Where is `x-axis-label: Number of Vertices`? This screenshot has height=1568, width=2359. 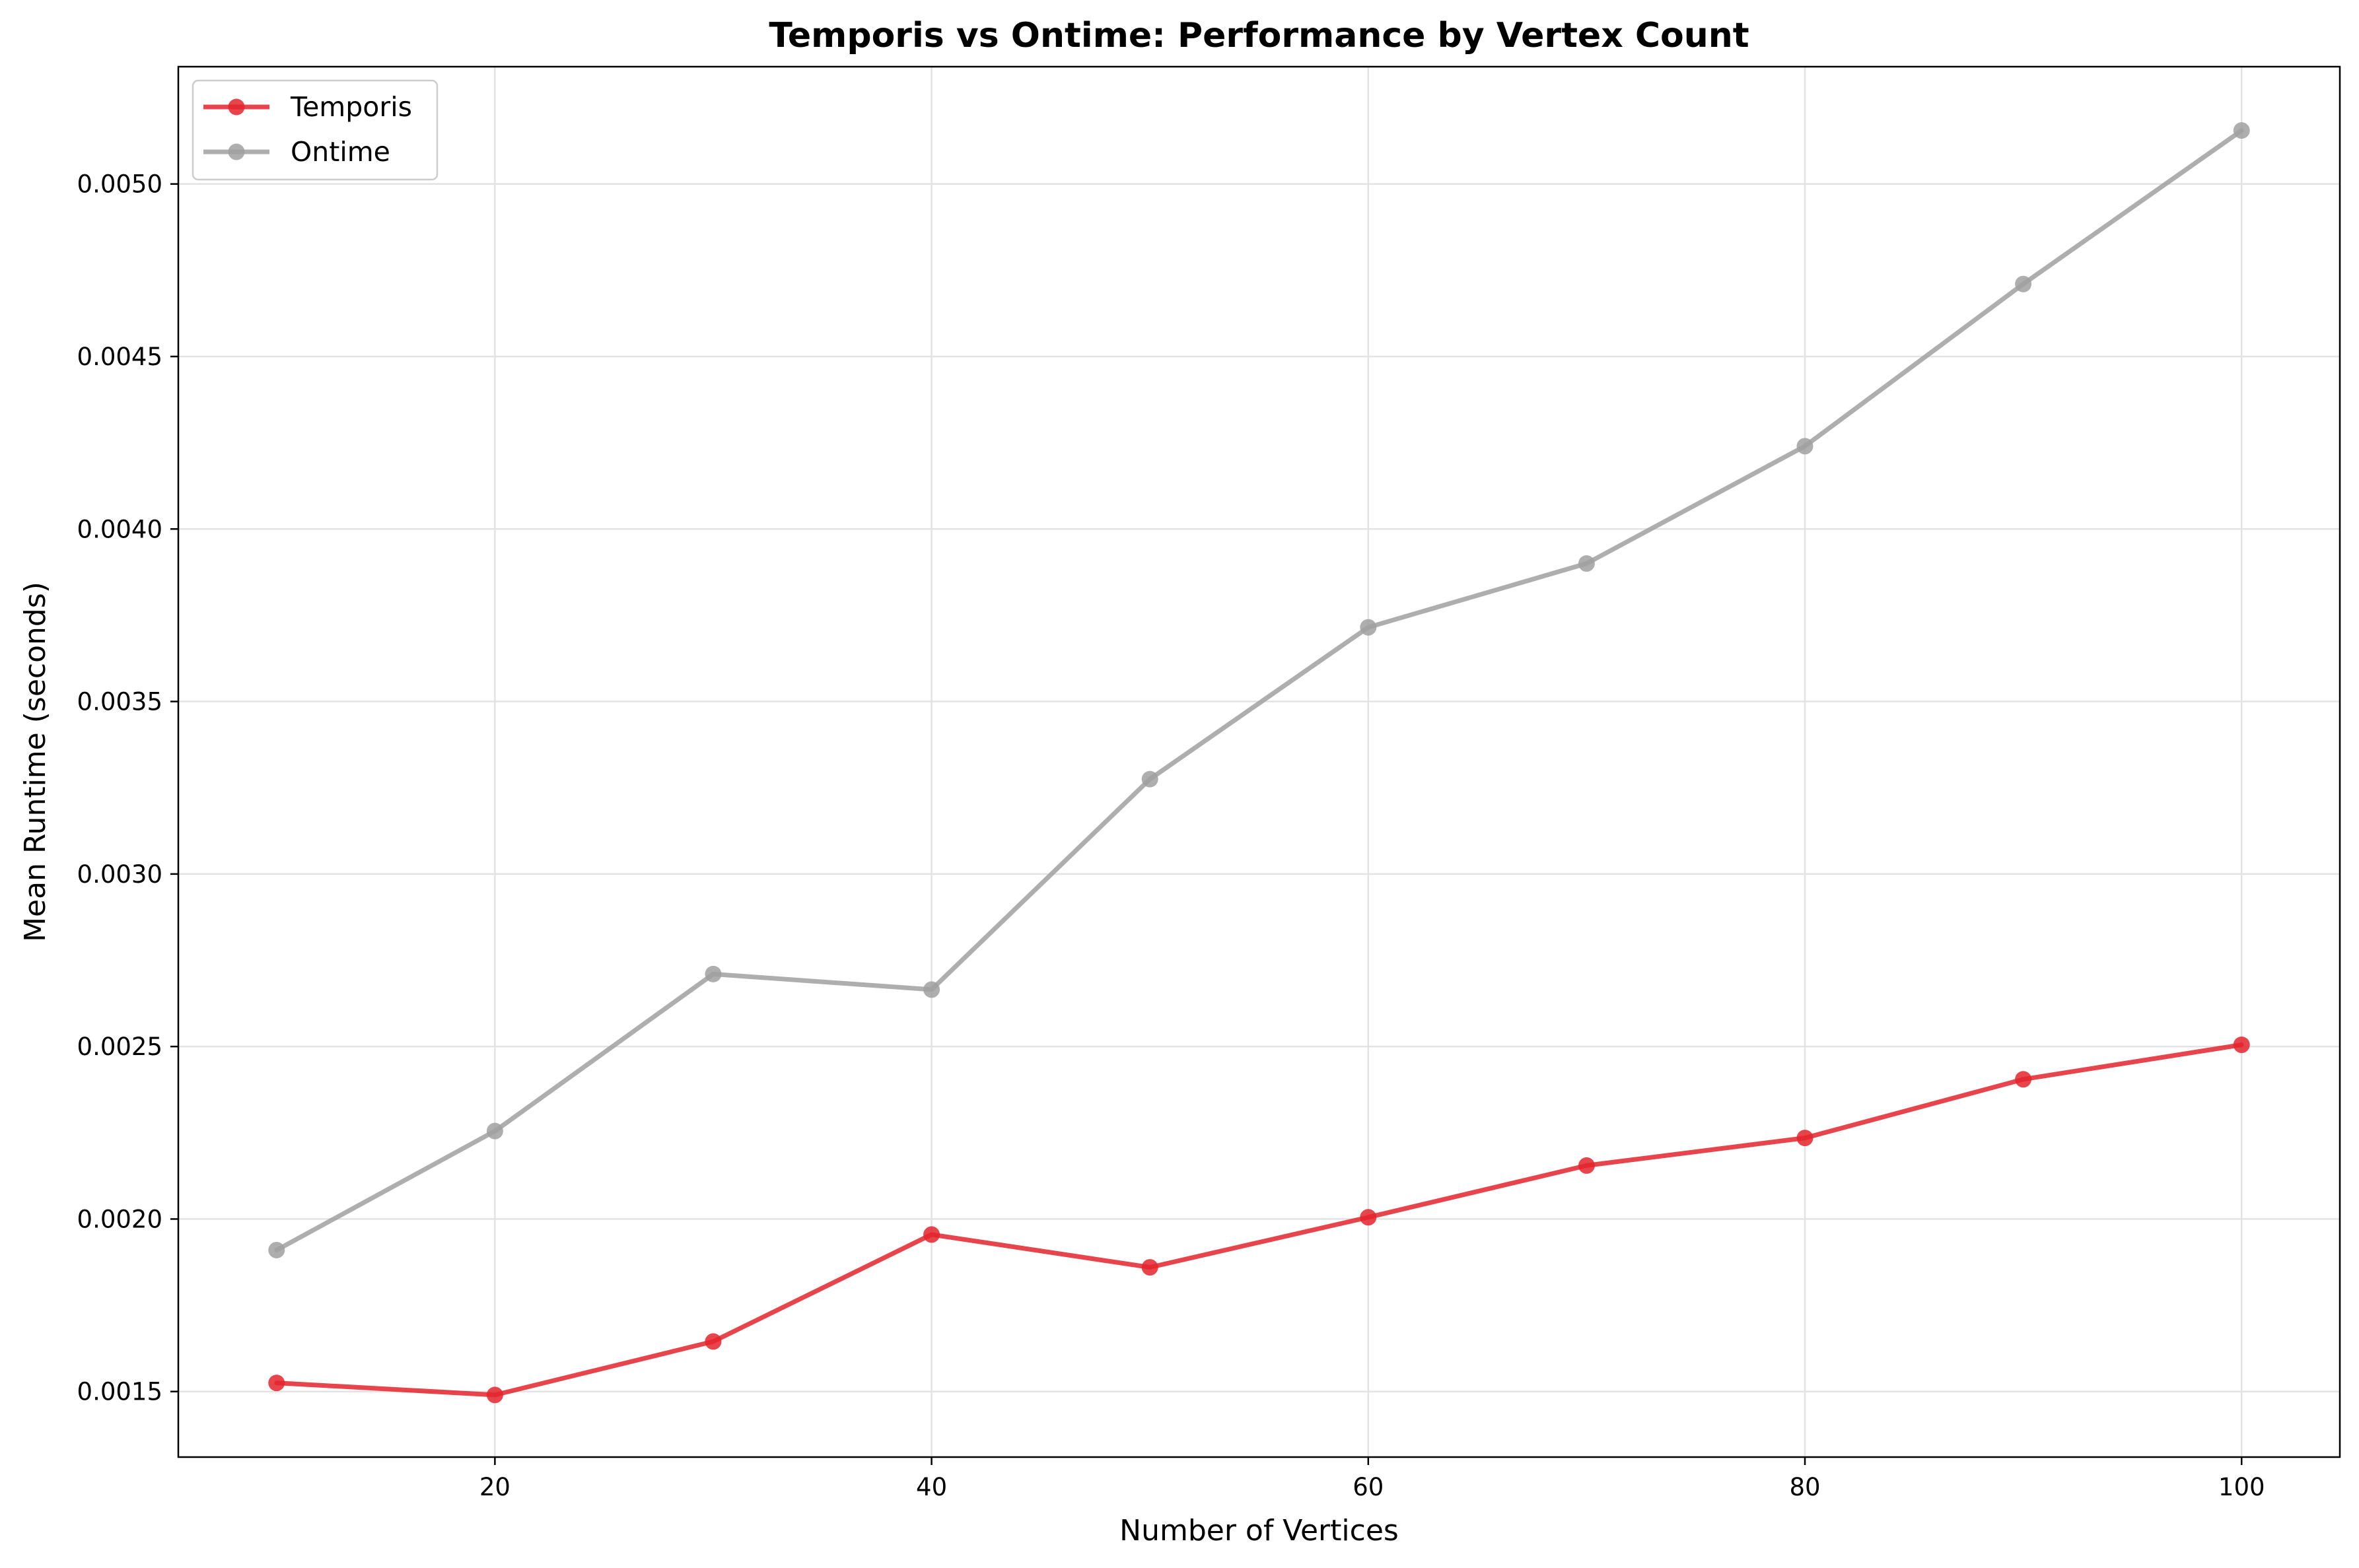 x-axis-label: Number of Vertices is located at coordinates (1259, 1531).